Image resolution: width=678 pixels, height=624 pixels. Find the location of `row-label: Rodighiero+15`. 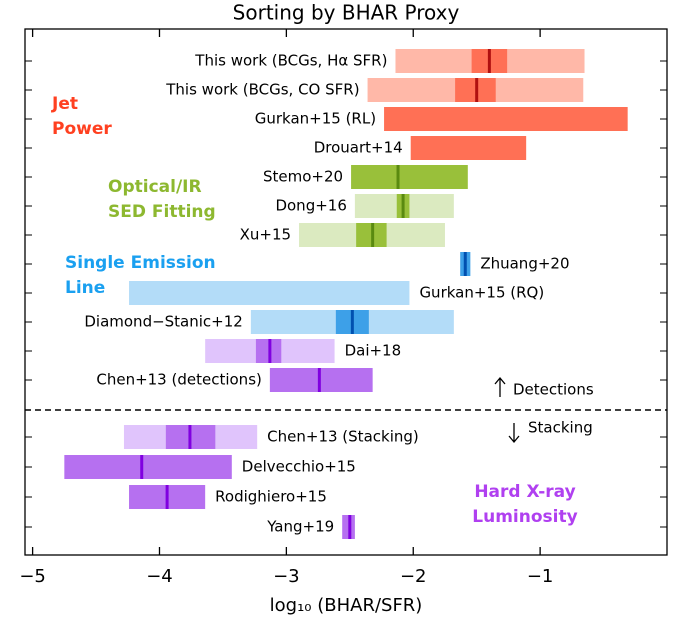

row-label: Rodighiero+15 is located at coordinates (271, 497).